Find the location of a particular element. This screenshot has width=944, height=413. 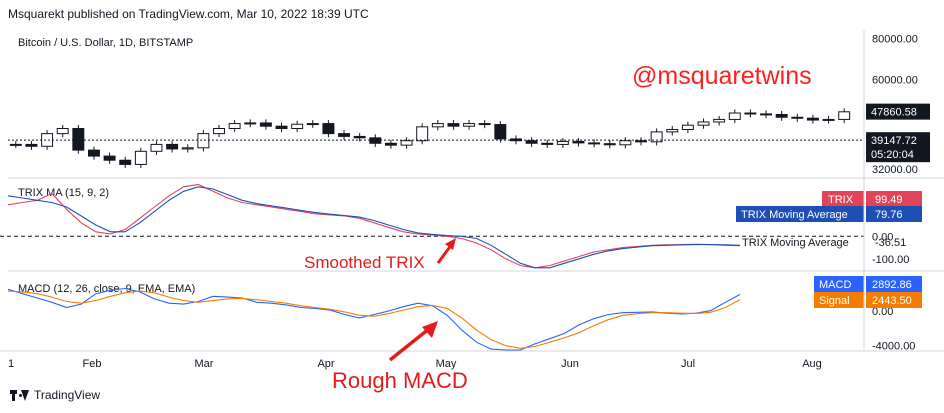

xaxis-label-apr: Apr is located at coordinates (325, 364).